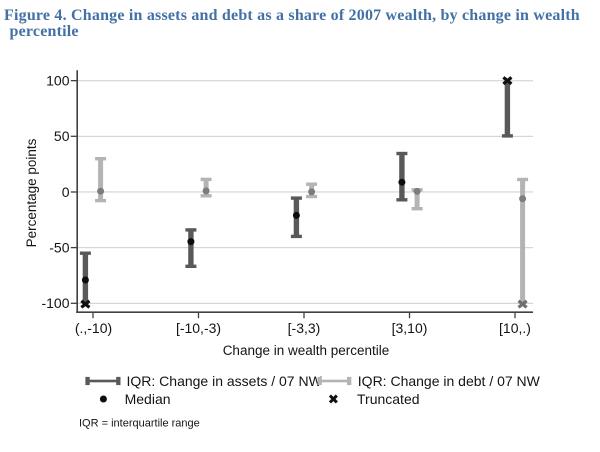 The width and height of the screenshot is (600, 452). What do you see at coordinates (410, 328) in the screenshot?
I see `svg-text: [3,10)` at bounding box center [410, 328].